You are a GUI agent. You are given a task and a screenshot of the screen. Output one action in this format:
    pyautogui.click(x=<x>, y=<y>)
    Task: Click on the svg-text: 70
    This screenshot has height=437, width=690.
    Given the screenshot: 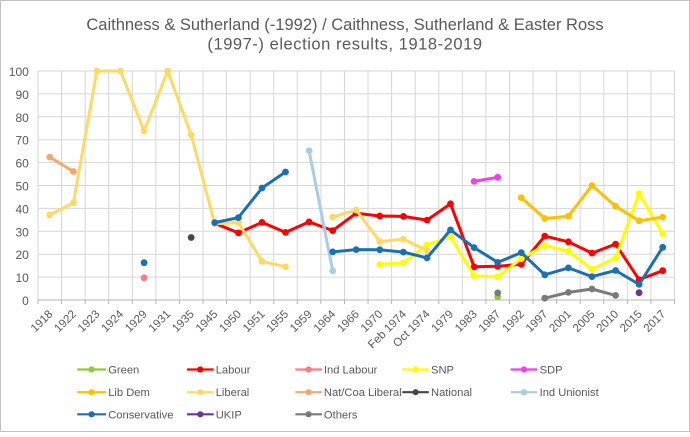 What is the action you would take?
    pyautogui.click(x=22, y=141)
    